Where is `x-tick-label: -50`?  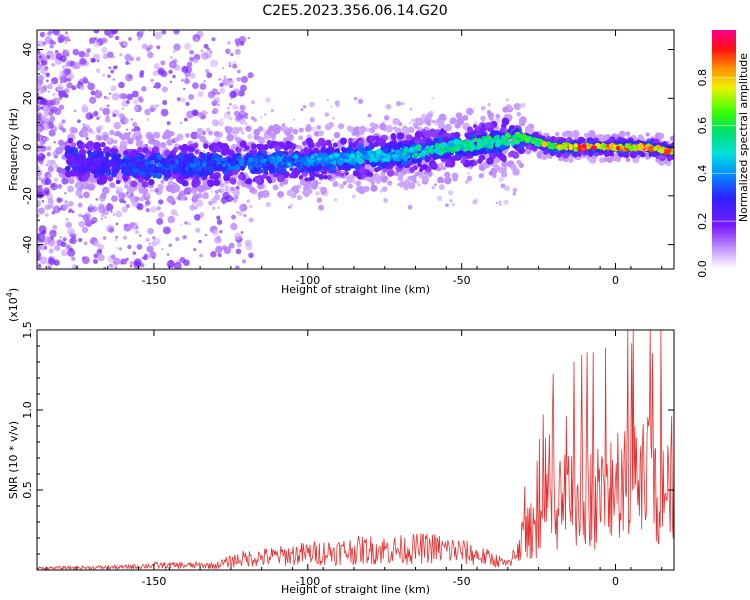
x-tick-label: -50 is located at coordinates (462, 581).